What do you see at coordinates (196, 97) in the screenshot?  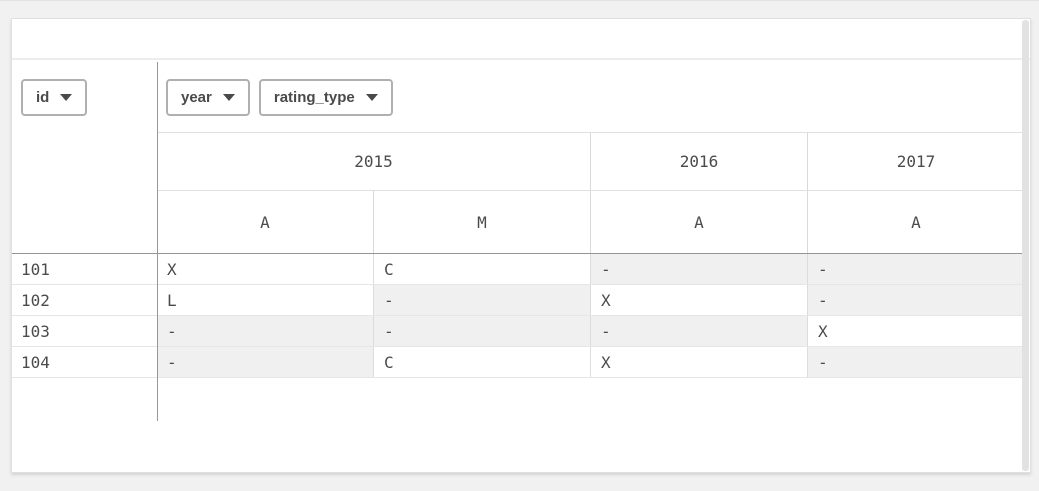 I see `dropdown-label: year` at bounding box center [196, 97].